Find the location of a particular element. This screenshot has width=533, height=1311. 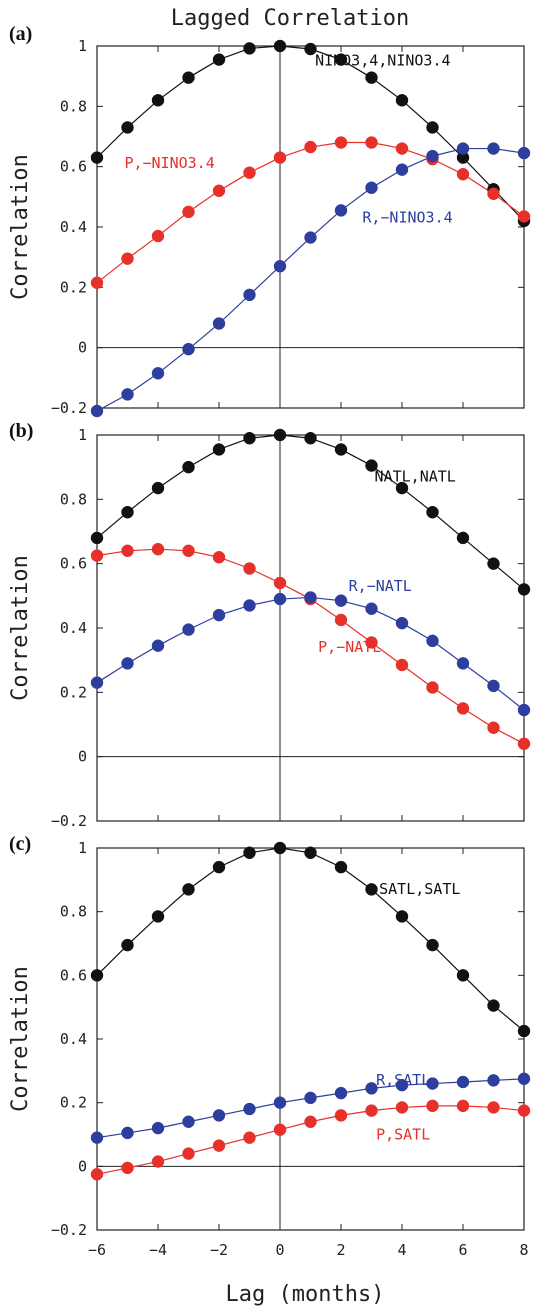

series-annotation: NATL,NATL is located at coordinates (415, 477).